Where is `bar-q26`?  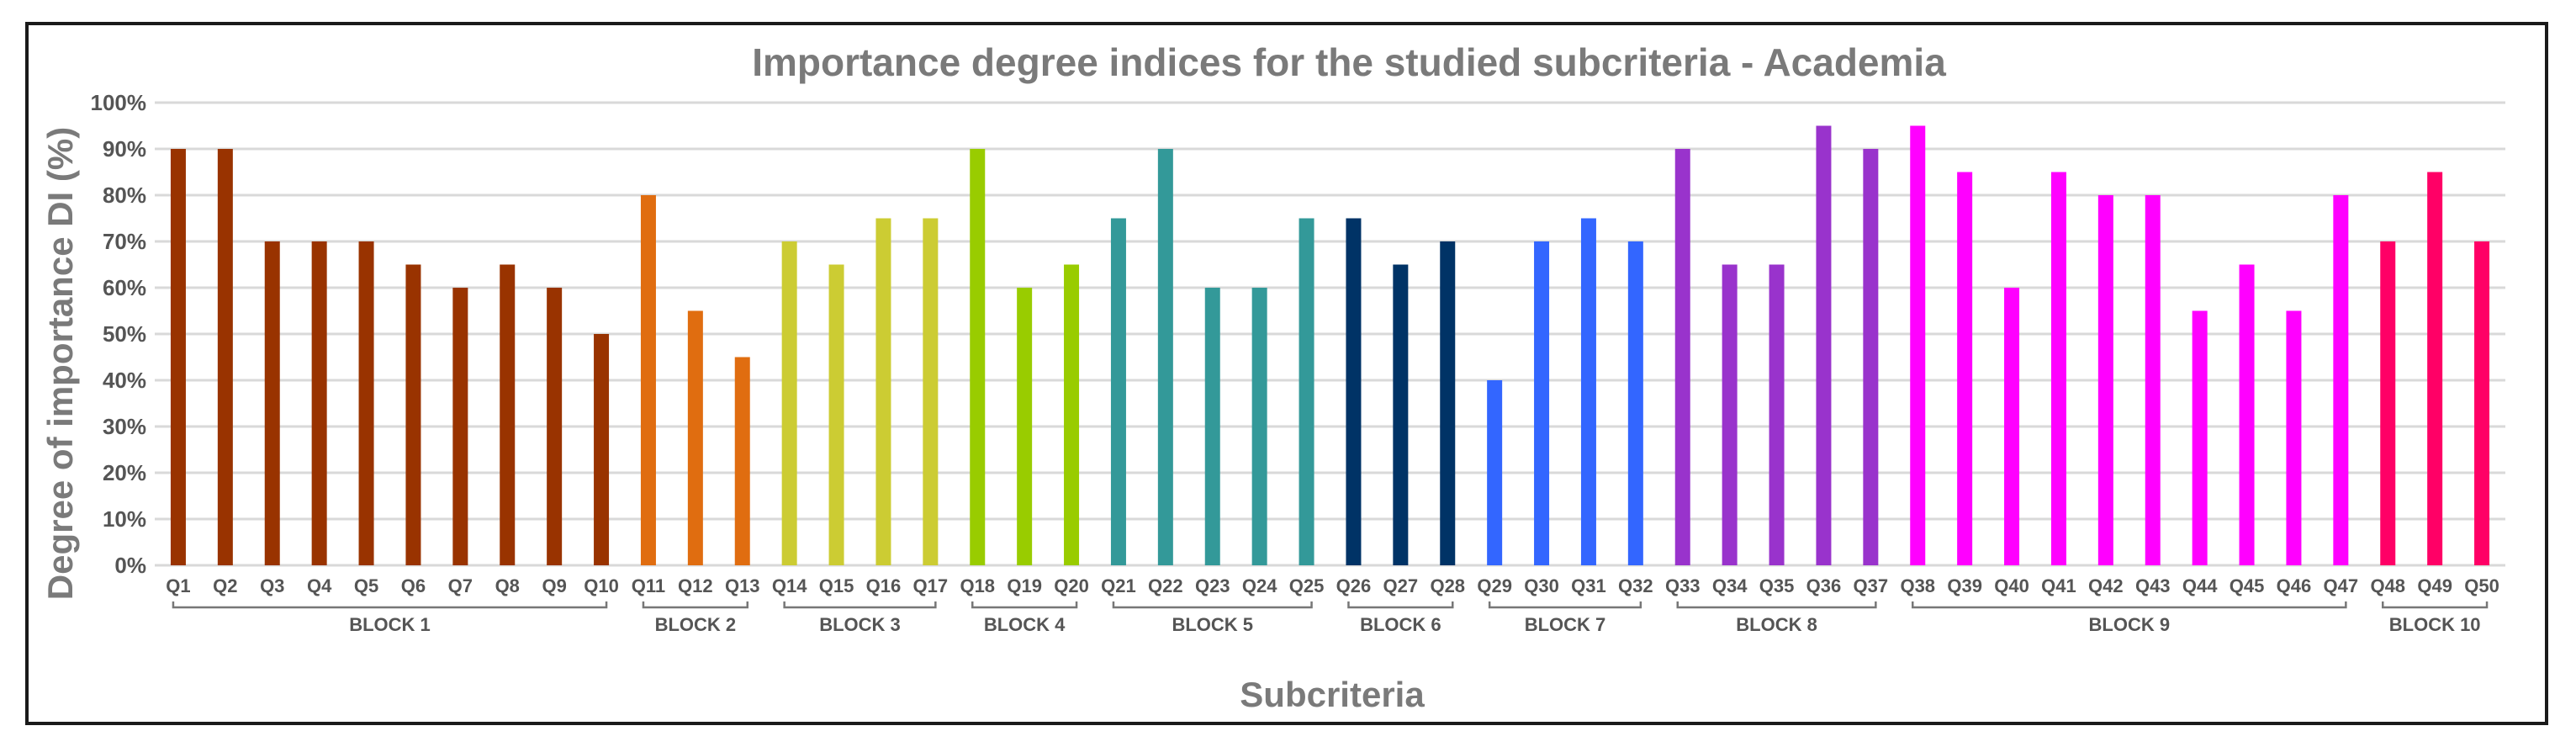 bar-q26 is located at coordinates (1354, 391).